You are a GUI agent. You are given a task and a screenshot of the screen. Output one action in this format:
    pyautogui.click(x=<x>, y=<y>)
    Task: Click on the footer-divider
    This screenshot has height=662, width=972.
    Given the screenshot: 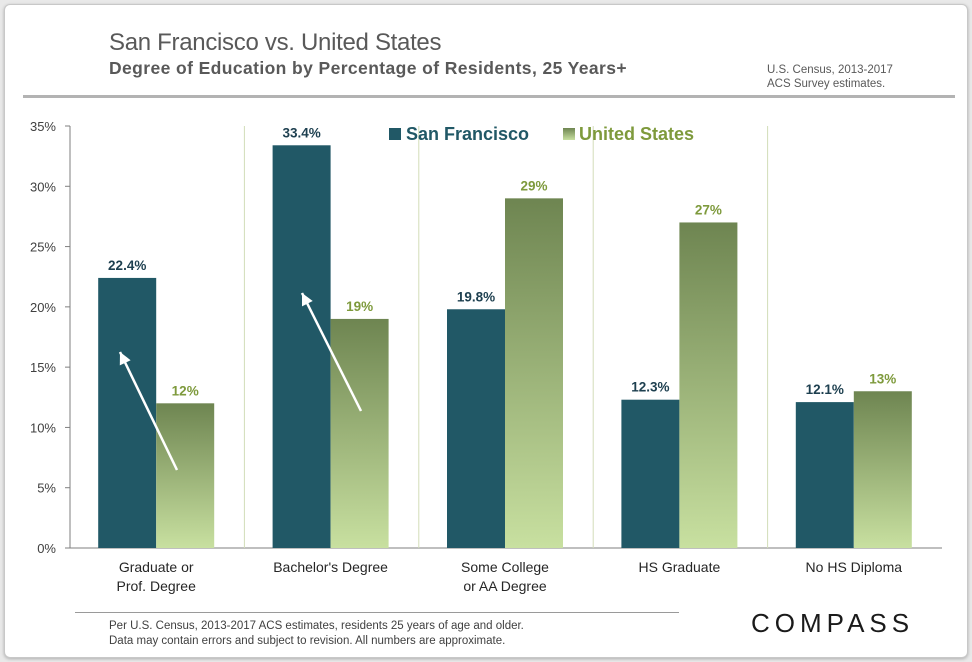 What is the action you would take?
    pyautogui.click(x=377, y=612)
    